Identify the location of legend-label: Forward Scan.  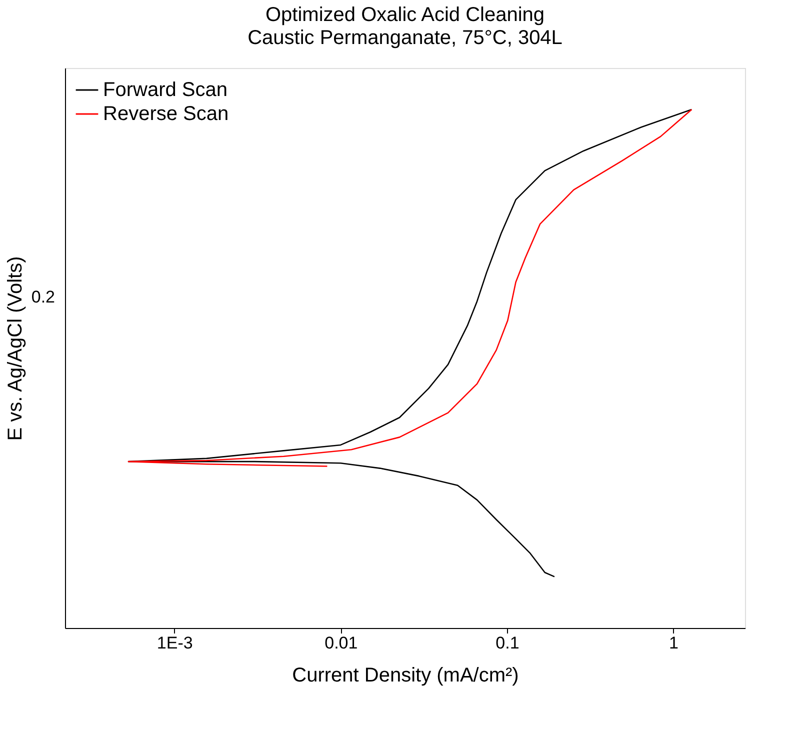
(165, 90).